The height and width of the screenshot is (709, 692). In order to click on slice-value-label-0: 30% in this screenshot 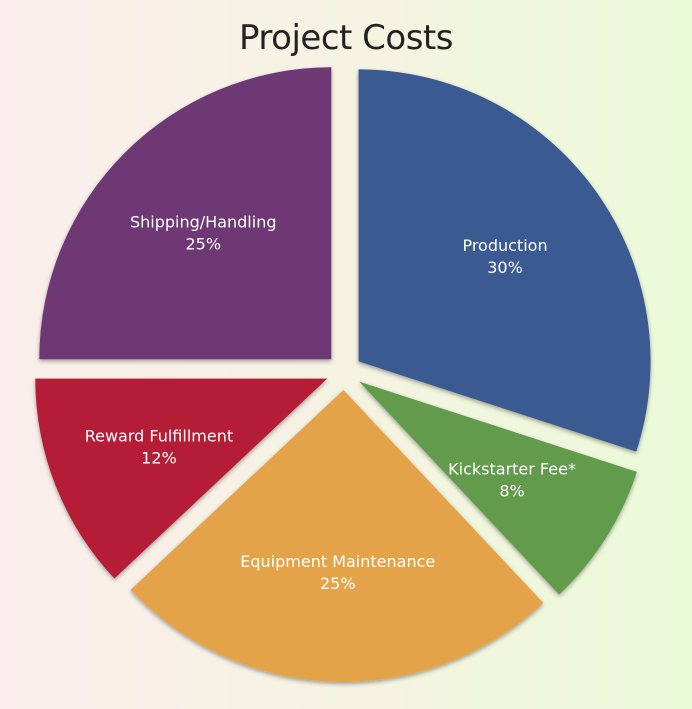, I will do `click(505, 267)`.